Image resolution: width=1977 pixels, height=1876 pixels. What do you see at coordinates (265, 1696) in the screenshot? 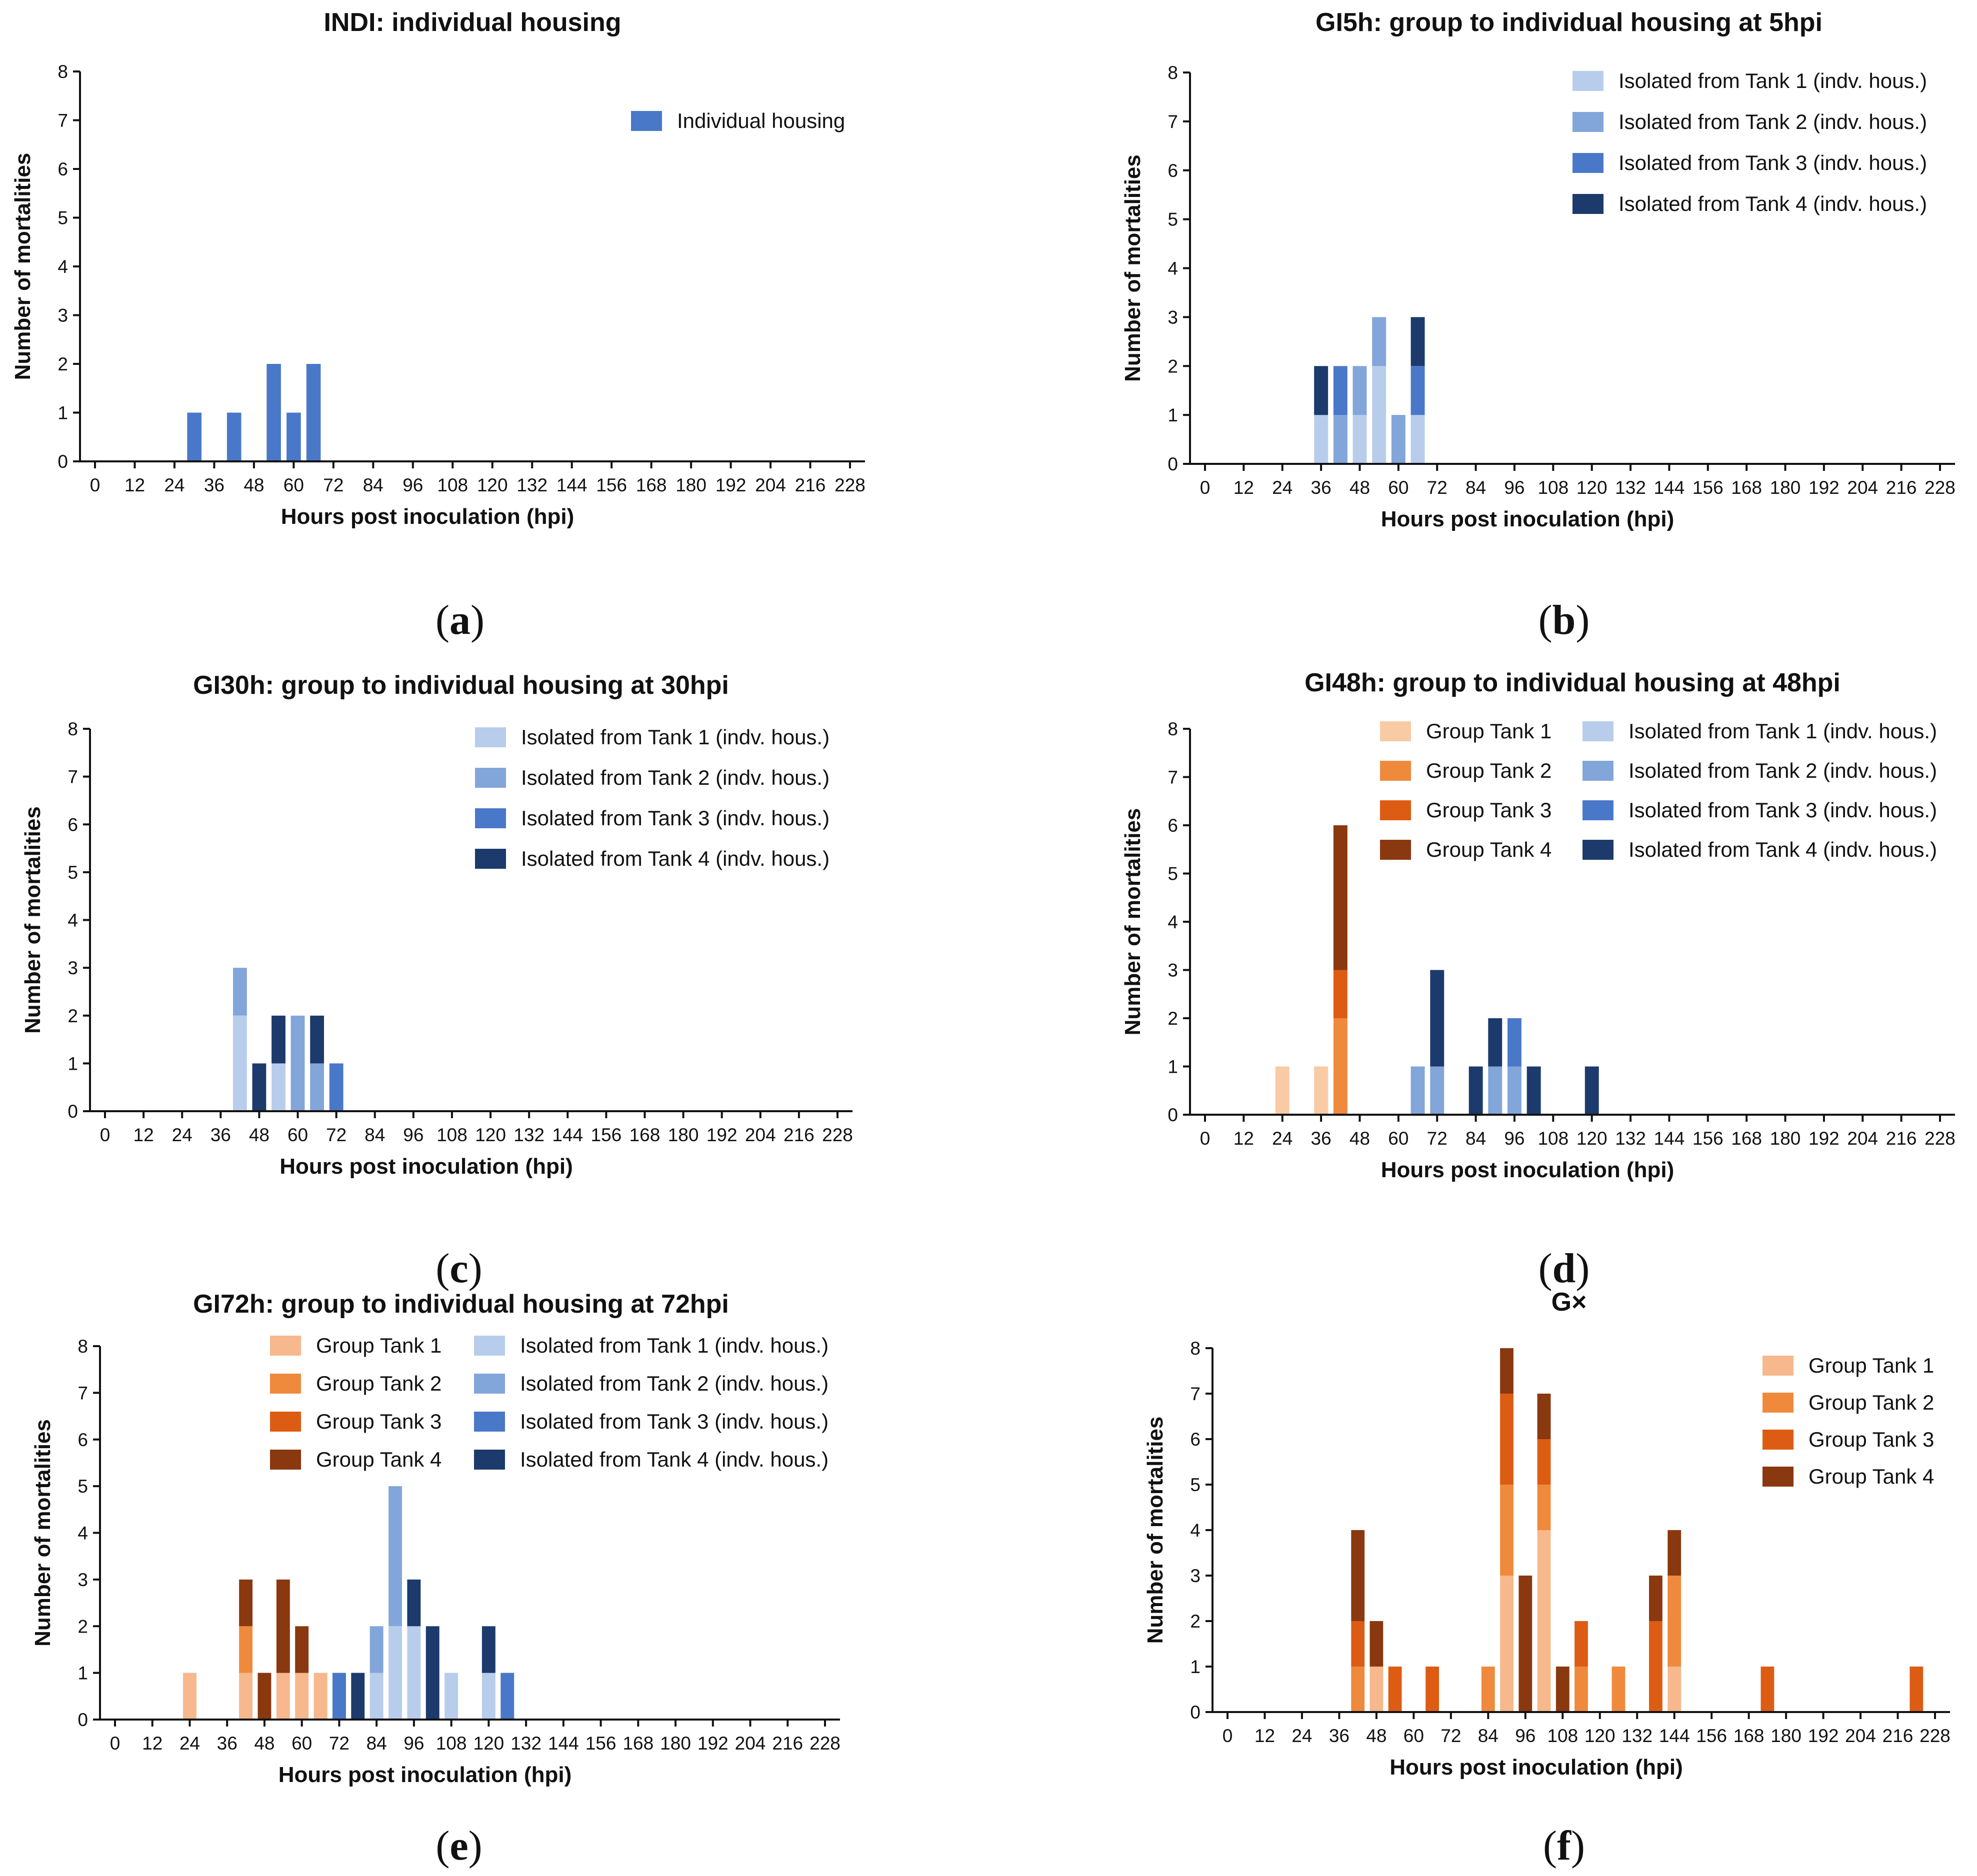
I see `bar-e-s3-48h` at bounding box center [265, 1696].